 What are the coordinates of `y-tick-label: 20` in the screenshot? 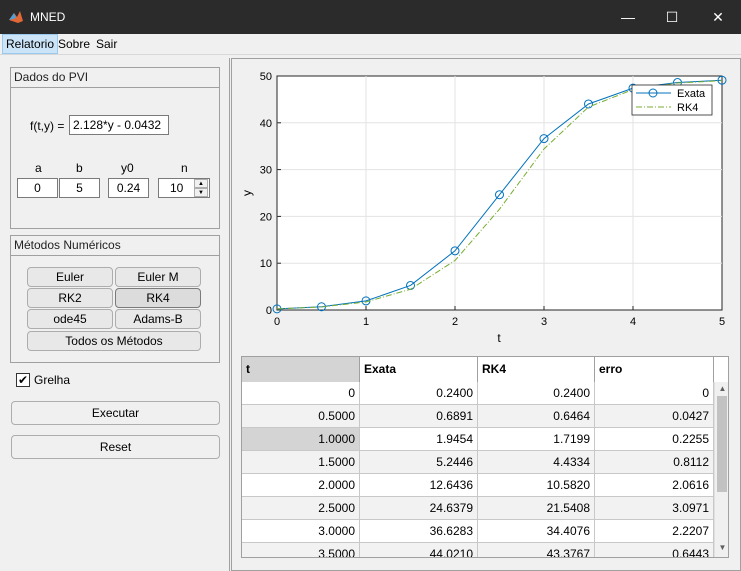 It's located at (266, 217).